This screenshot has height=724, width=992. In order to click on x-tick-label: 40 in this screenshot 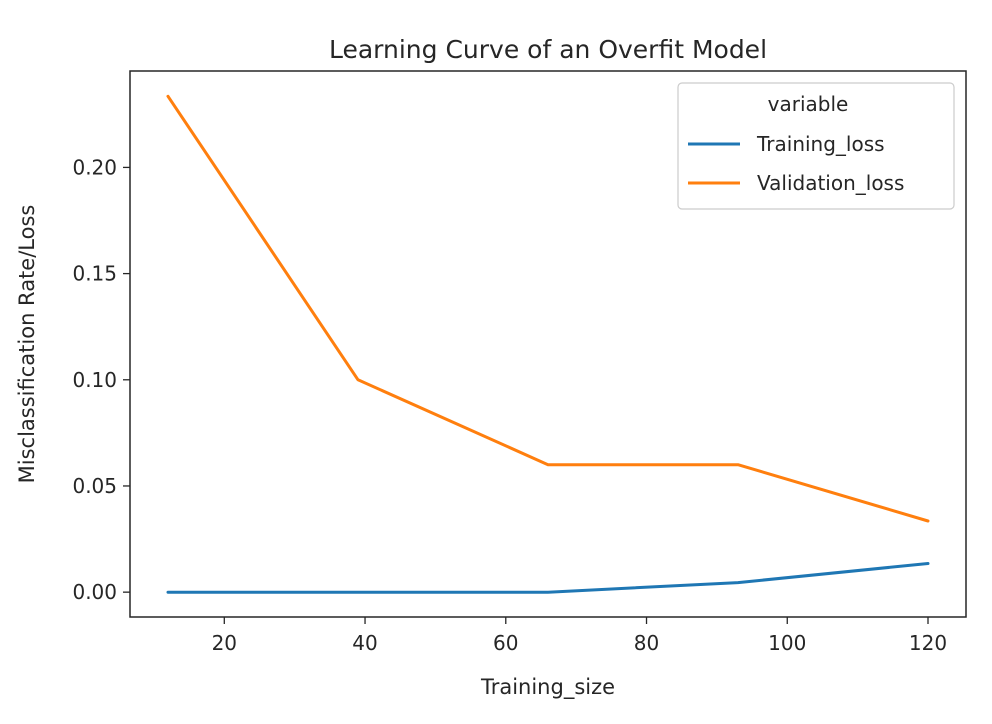, I will do `click(364, 643)`.